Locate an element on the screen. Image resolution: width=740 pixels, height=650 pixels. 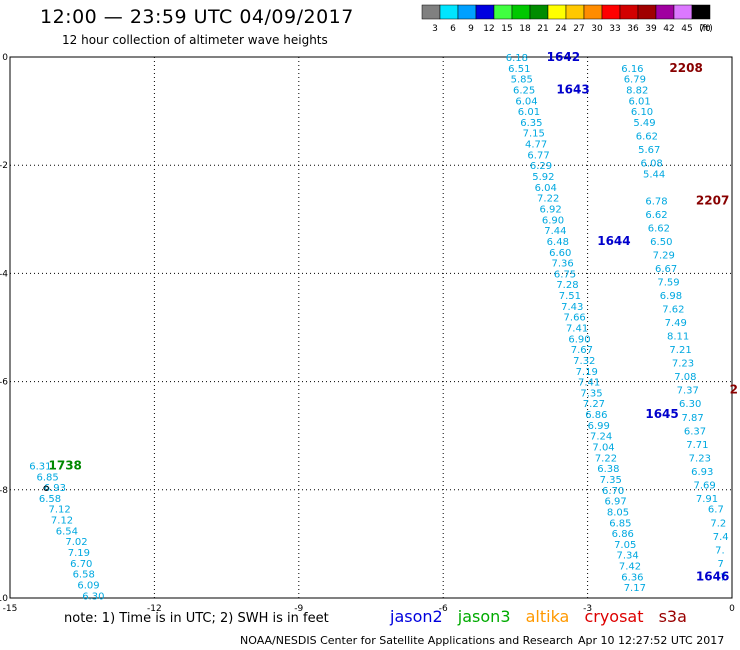
wave-height-value: 6.50 is located at coordinates (661, 242).